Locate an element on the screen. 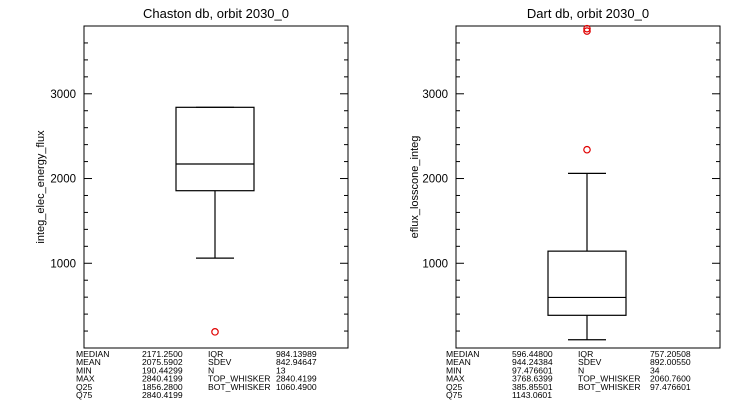 The width and height of the screenshot is (742, 417). y-axis-label: integ_elec_energy_flux is located at coordinates (41, 187).